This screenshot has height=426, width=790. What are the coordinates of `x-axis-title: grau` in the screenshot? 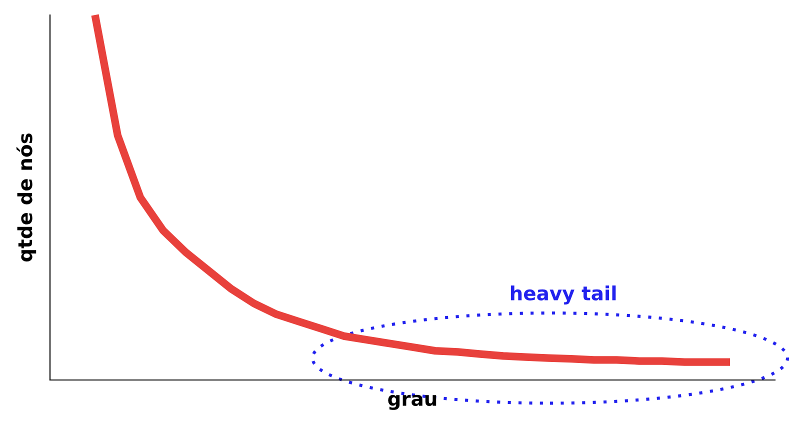 It's located at (412, 402).